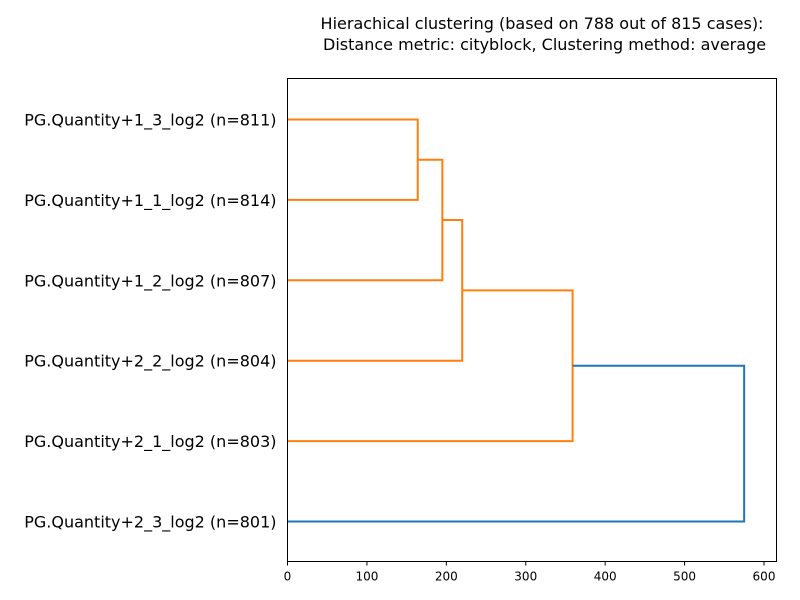 This screenshot has width=800, height=600. Describe the element at coordinates (446, 577) in the screenshot. I see `x-tick-label: 200` at that location.